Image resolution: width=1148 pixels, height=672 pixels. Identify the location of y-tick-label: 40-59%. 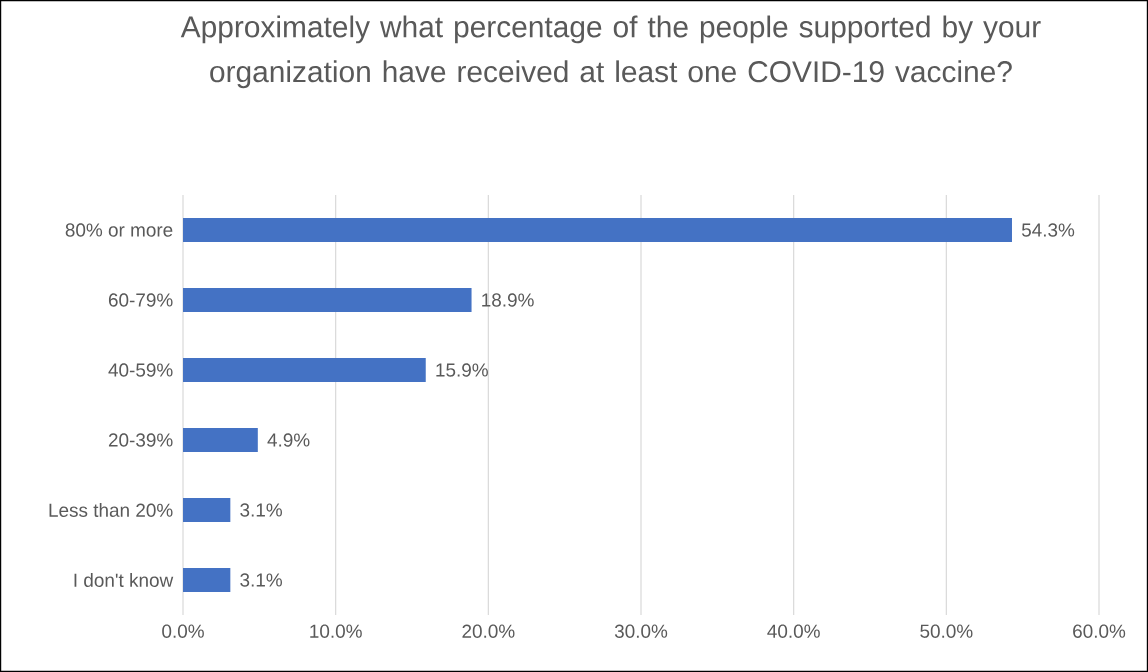
(140, 370).